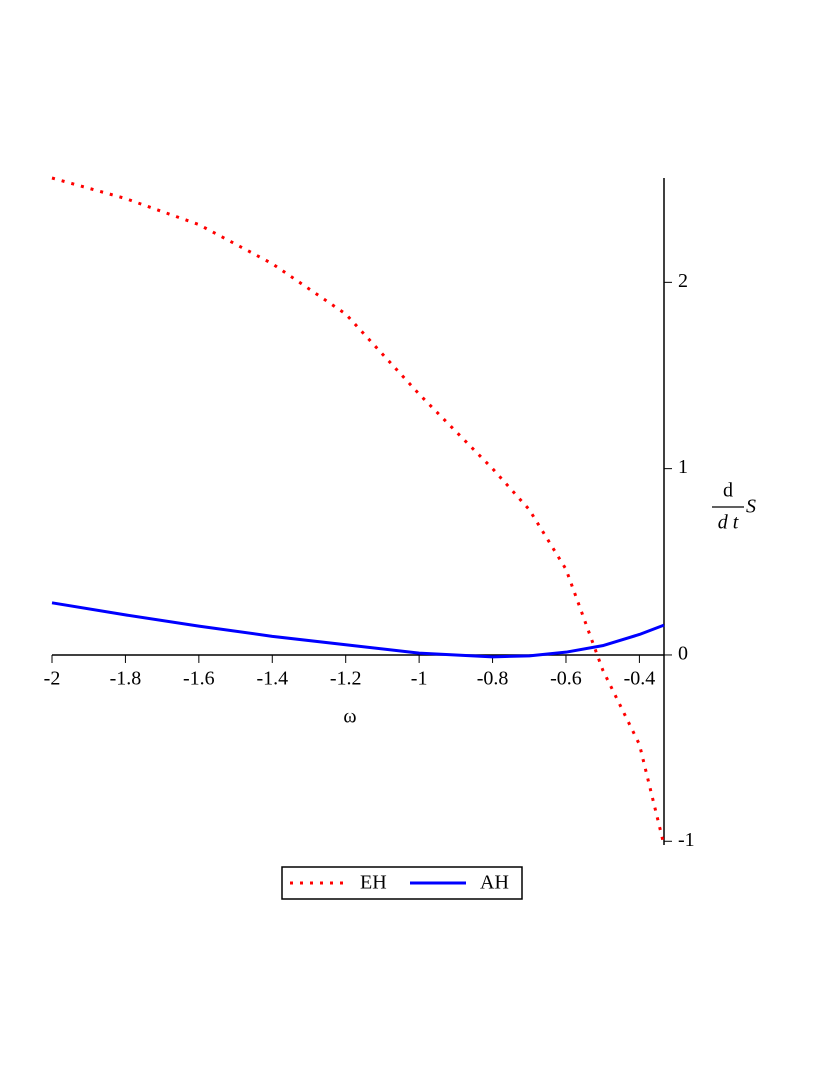  What do you see at coordinates (566, 679) in the screenshot?
I see `x-tick-label: -0.6` at bounding box center [566, 679].